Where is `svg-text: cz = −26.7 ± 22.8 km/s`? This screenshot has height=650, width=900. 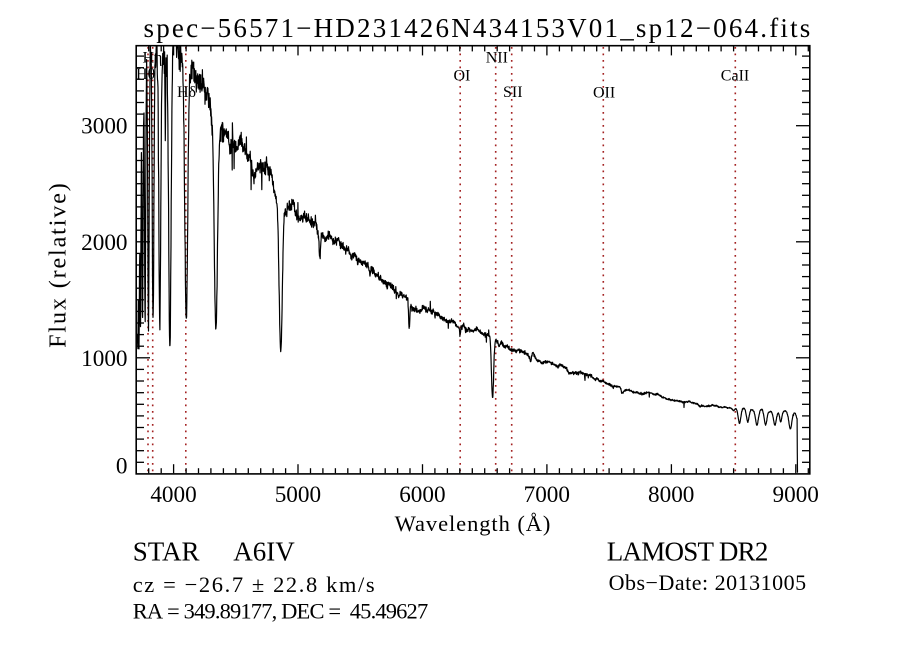
svg-text: cz = −26.7 ± 22.8 km/s is located at coordinates (255, 584).